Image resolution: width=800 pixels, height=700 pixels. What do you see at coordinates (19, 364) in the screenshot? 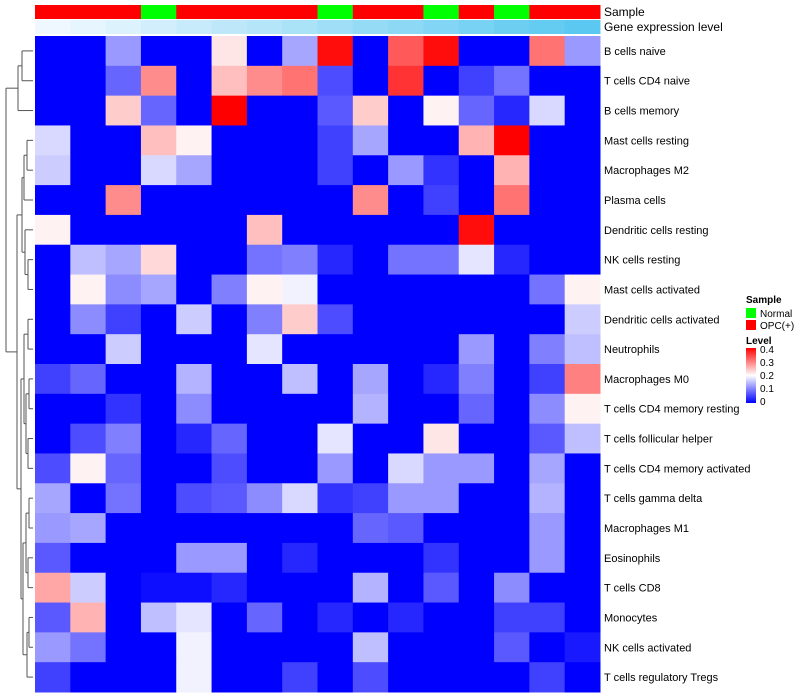
I see `row-dendrogram` at bounding box center [19, 364].